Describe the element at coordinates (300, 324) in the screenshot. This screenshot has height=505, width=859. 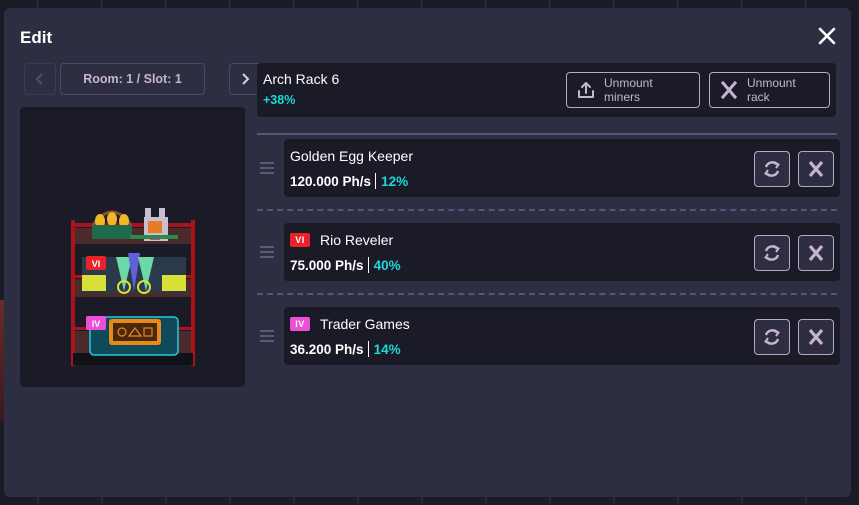
I see `tier-badge: IV` at that location.